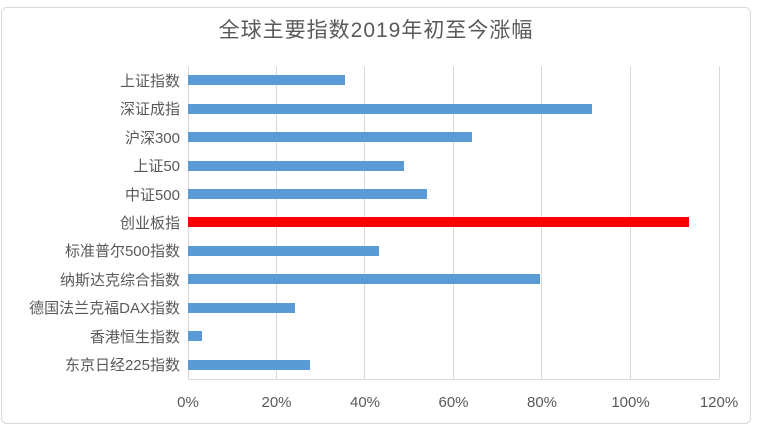 The height and width of the screenshot is (426, 757). I want to click on x-tick-label: 40%, so click(365, 402).